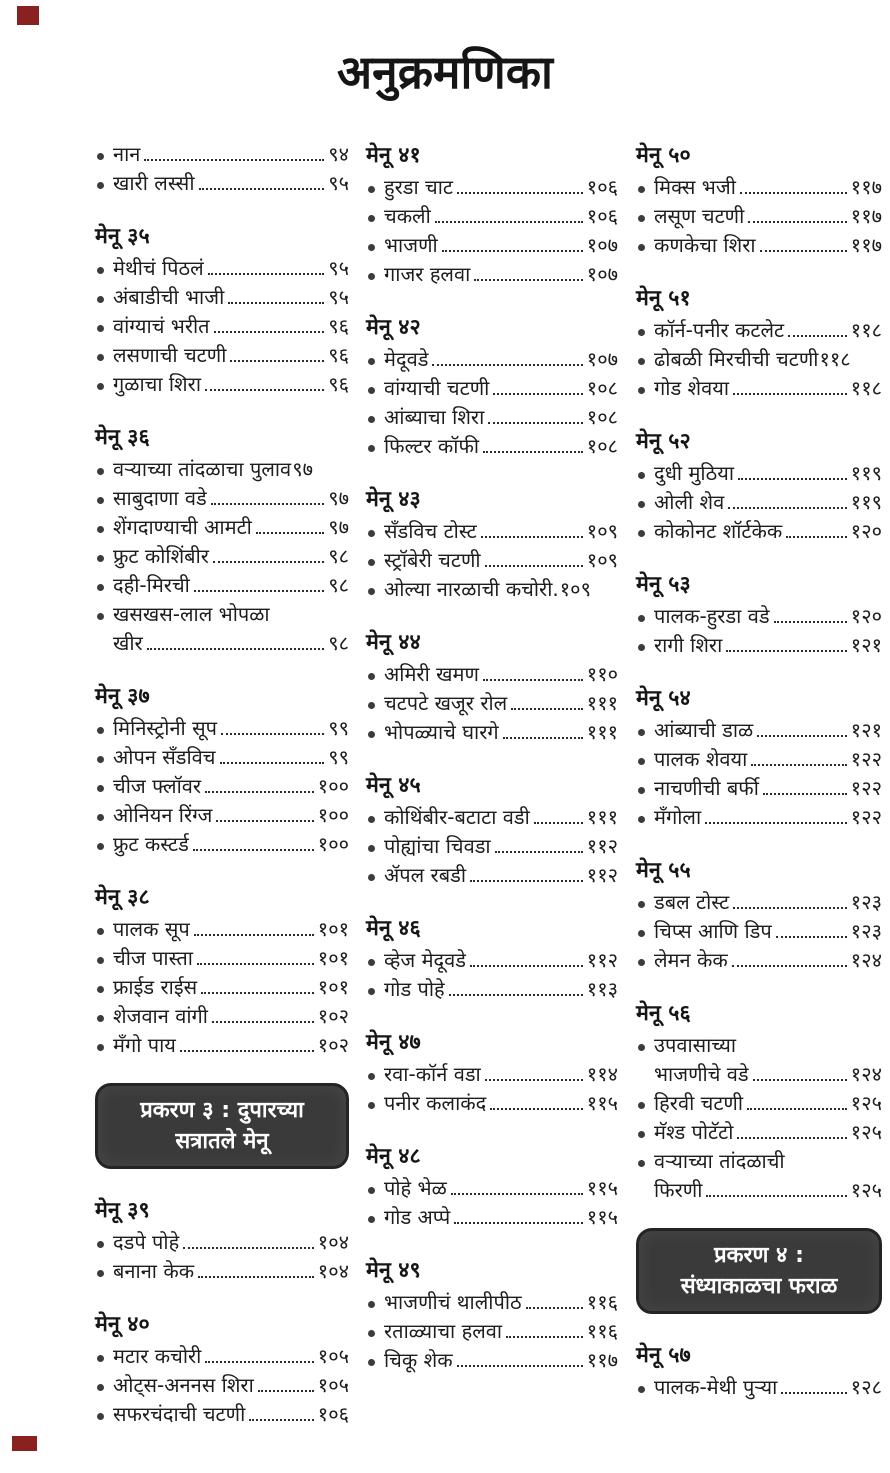 The height and width of the screenshot is (1473, 890). I want to click on page-number: ११३, so click(602, 989).